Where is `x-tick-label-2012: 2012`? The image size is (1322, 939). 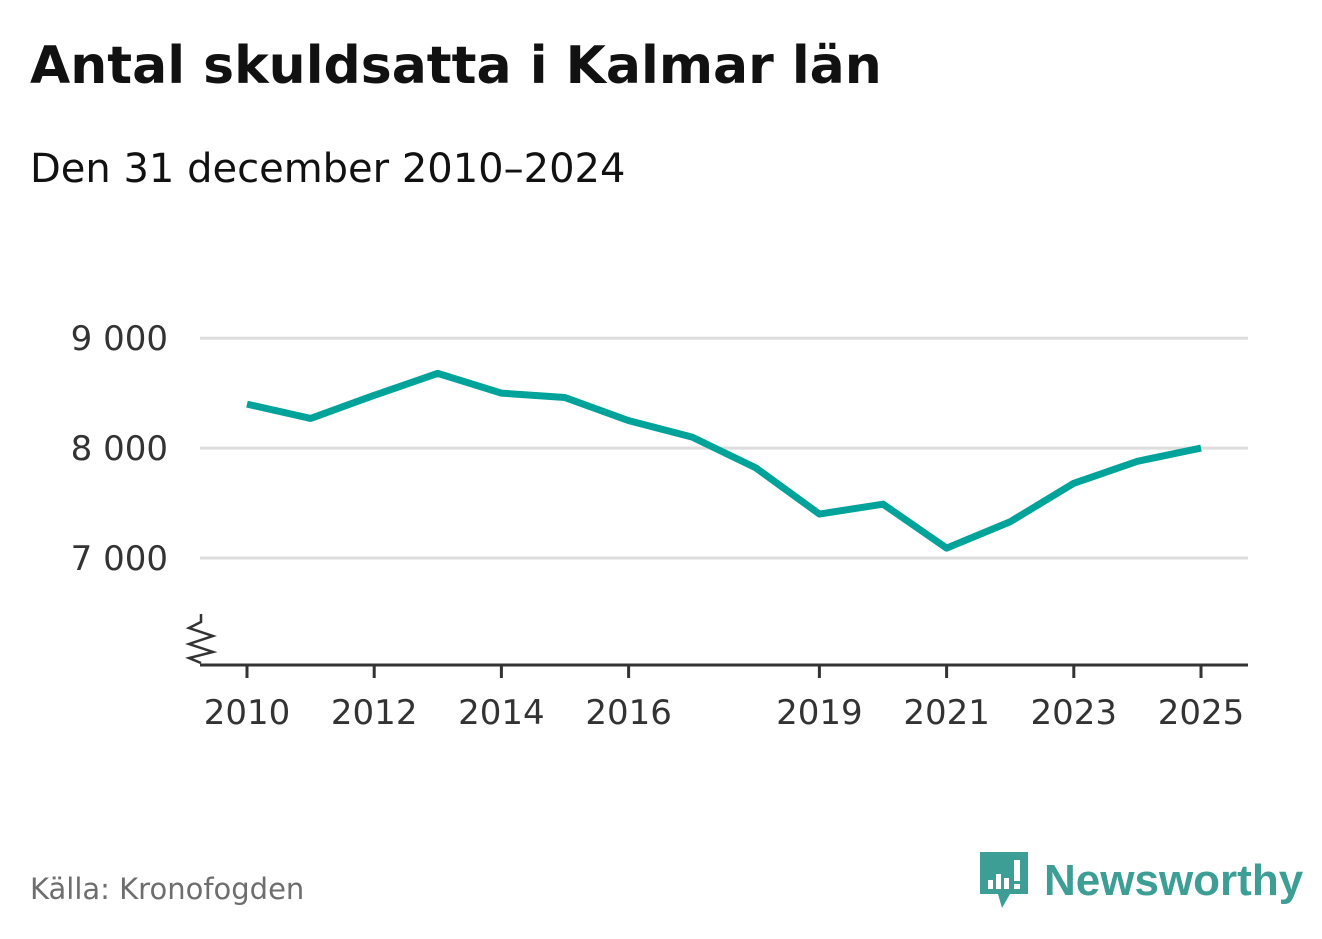
x-tick-label-2012: 2012 is located at coordinates (374, 713).